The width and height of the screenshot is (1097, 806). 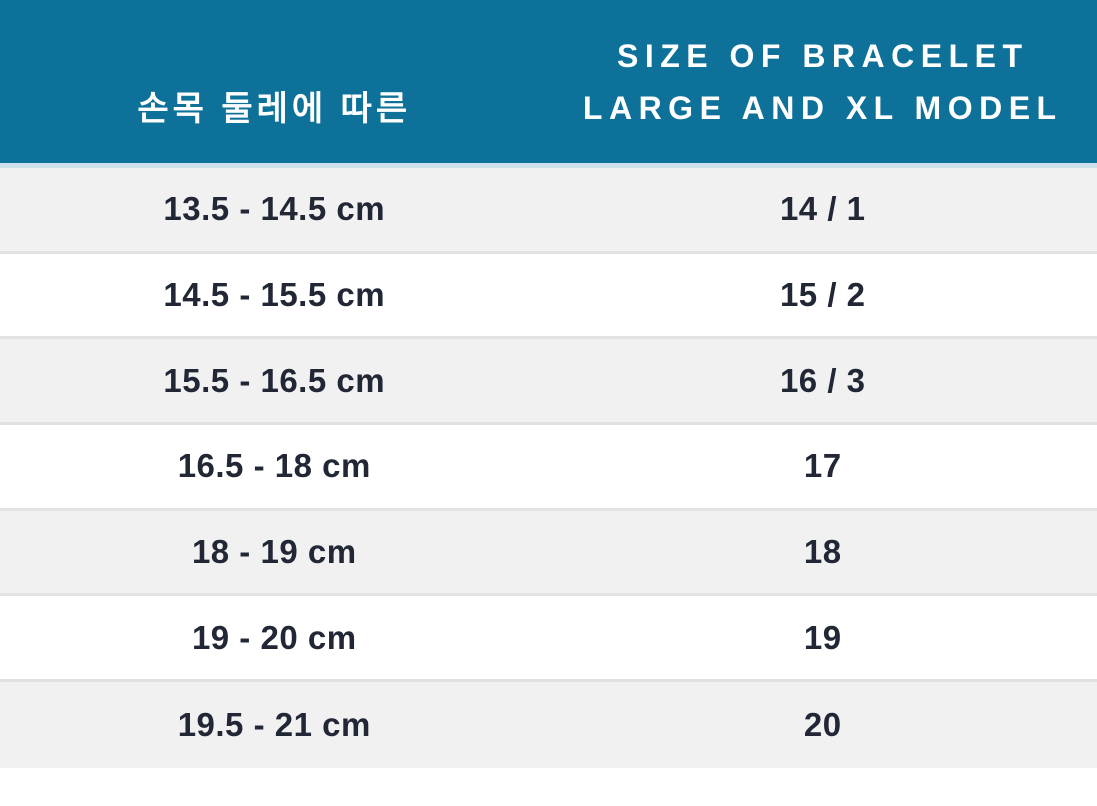 I want to click on size-header-line2: LARGE AND XL MODEL, so click(x=822, y=107).